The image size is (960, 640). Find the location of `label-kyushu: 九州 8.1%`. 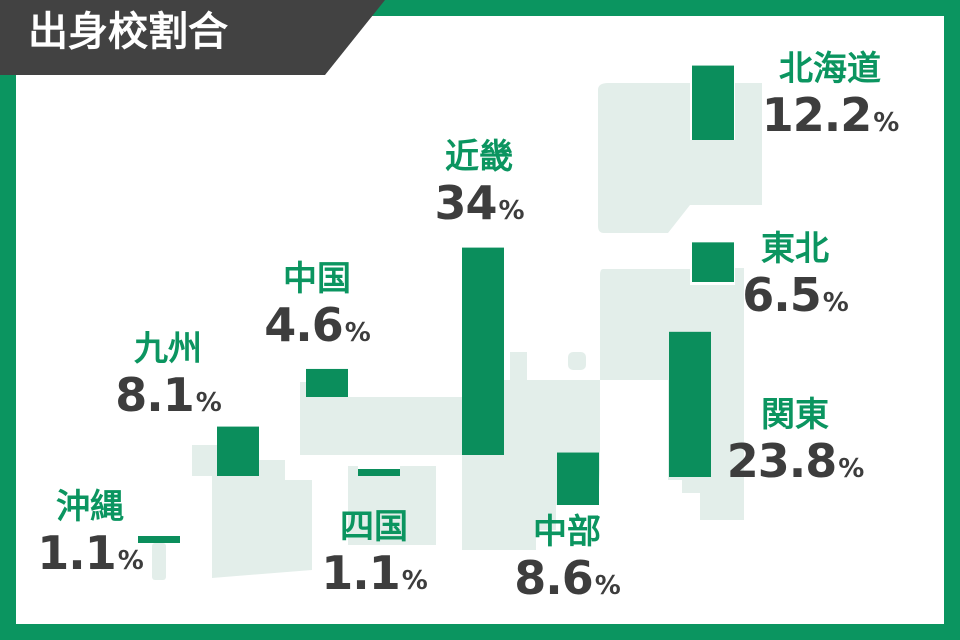

label-kyushu: 九州 8.1% is located at coordinates (168, 375).